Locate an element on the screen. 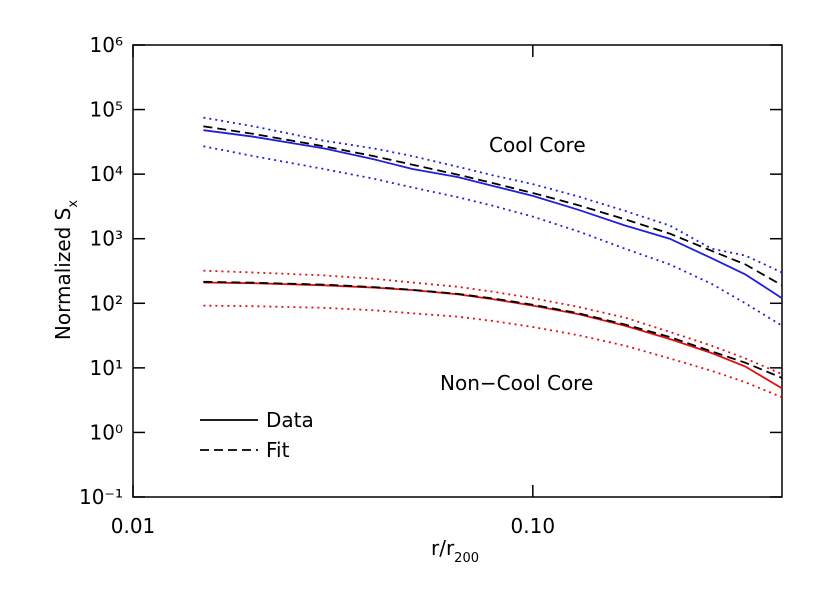 The height and width of the screenshot is (593, 830). x-axis-label: r/r200 is located at coordinates (455, 551).